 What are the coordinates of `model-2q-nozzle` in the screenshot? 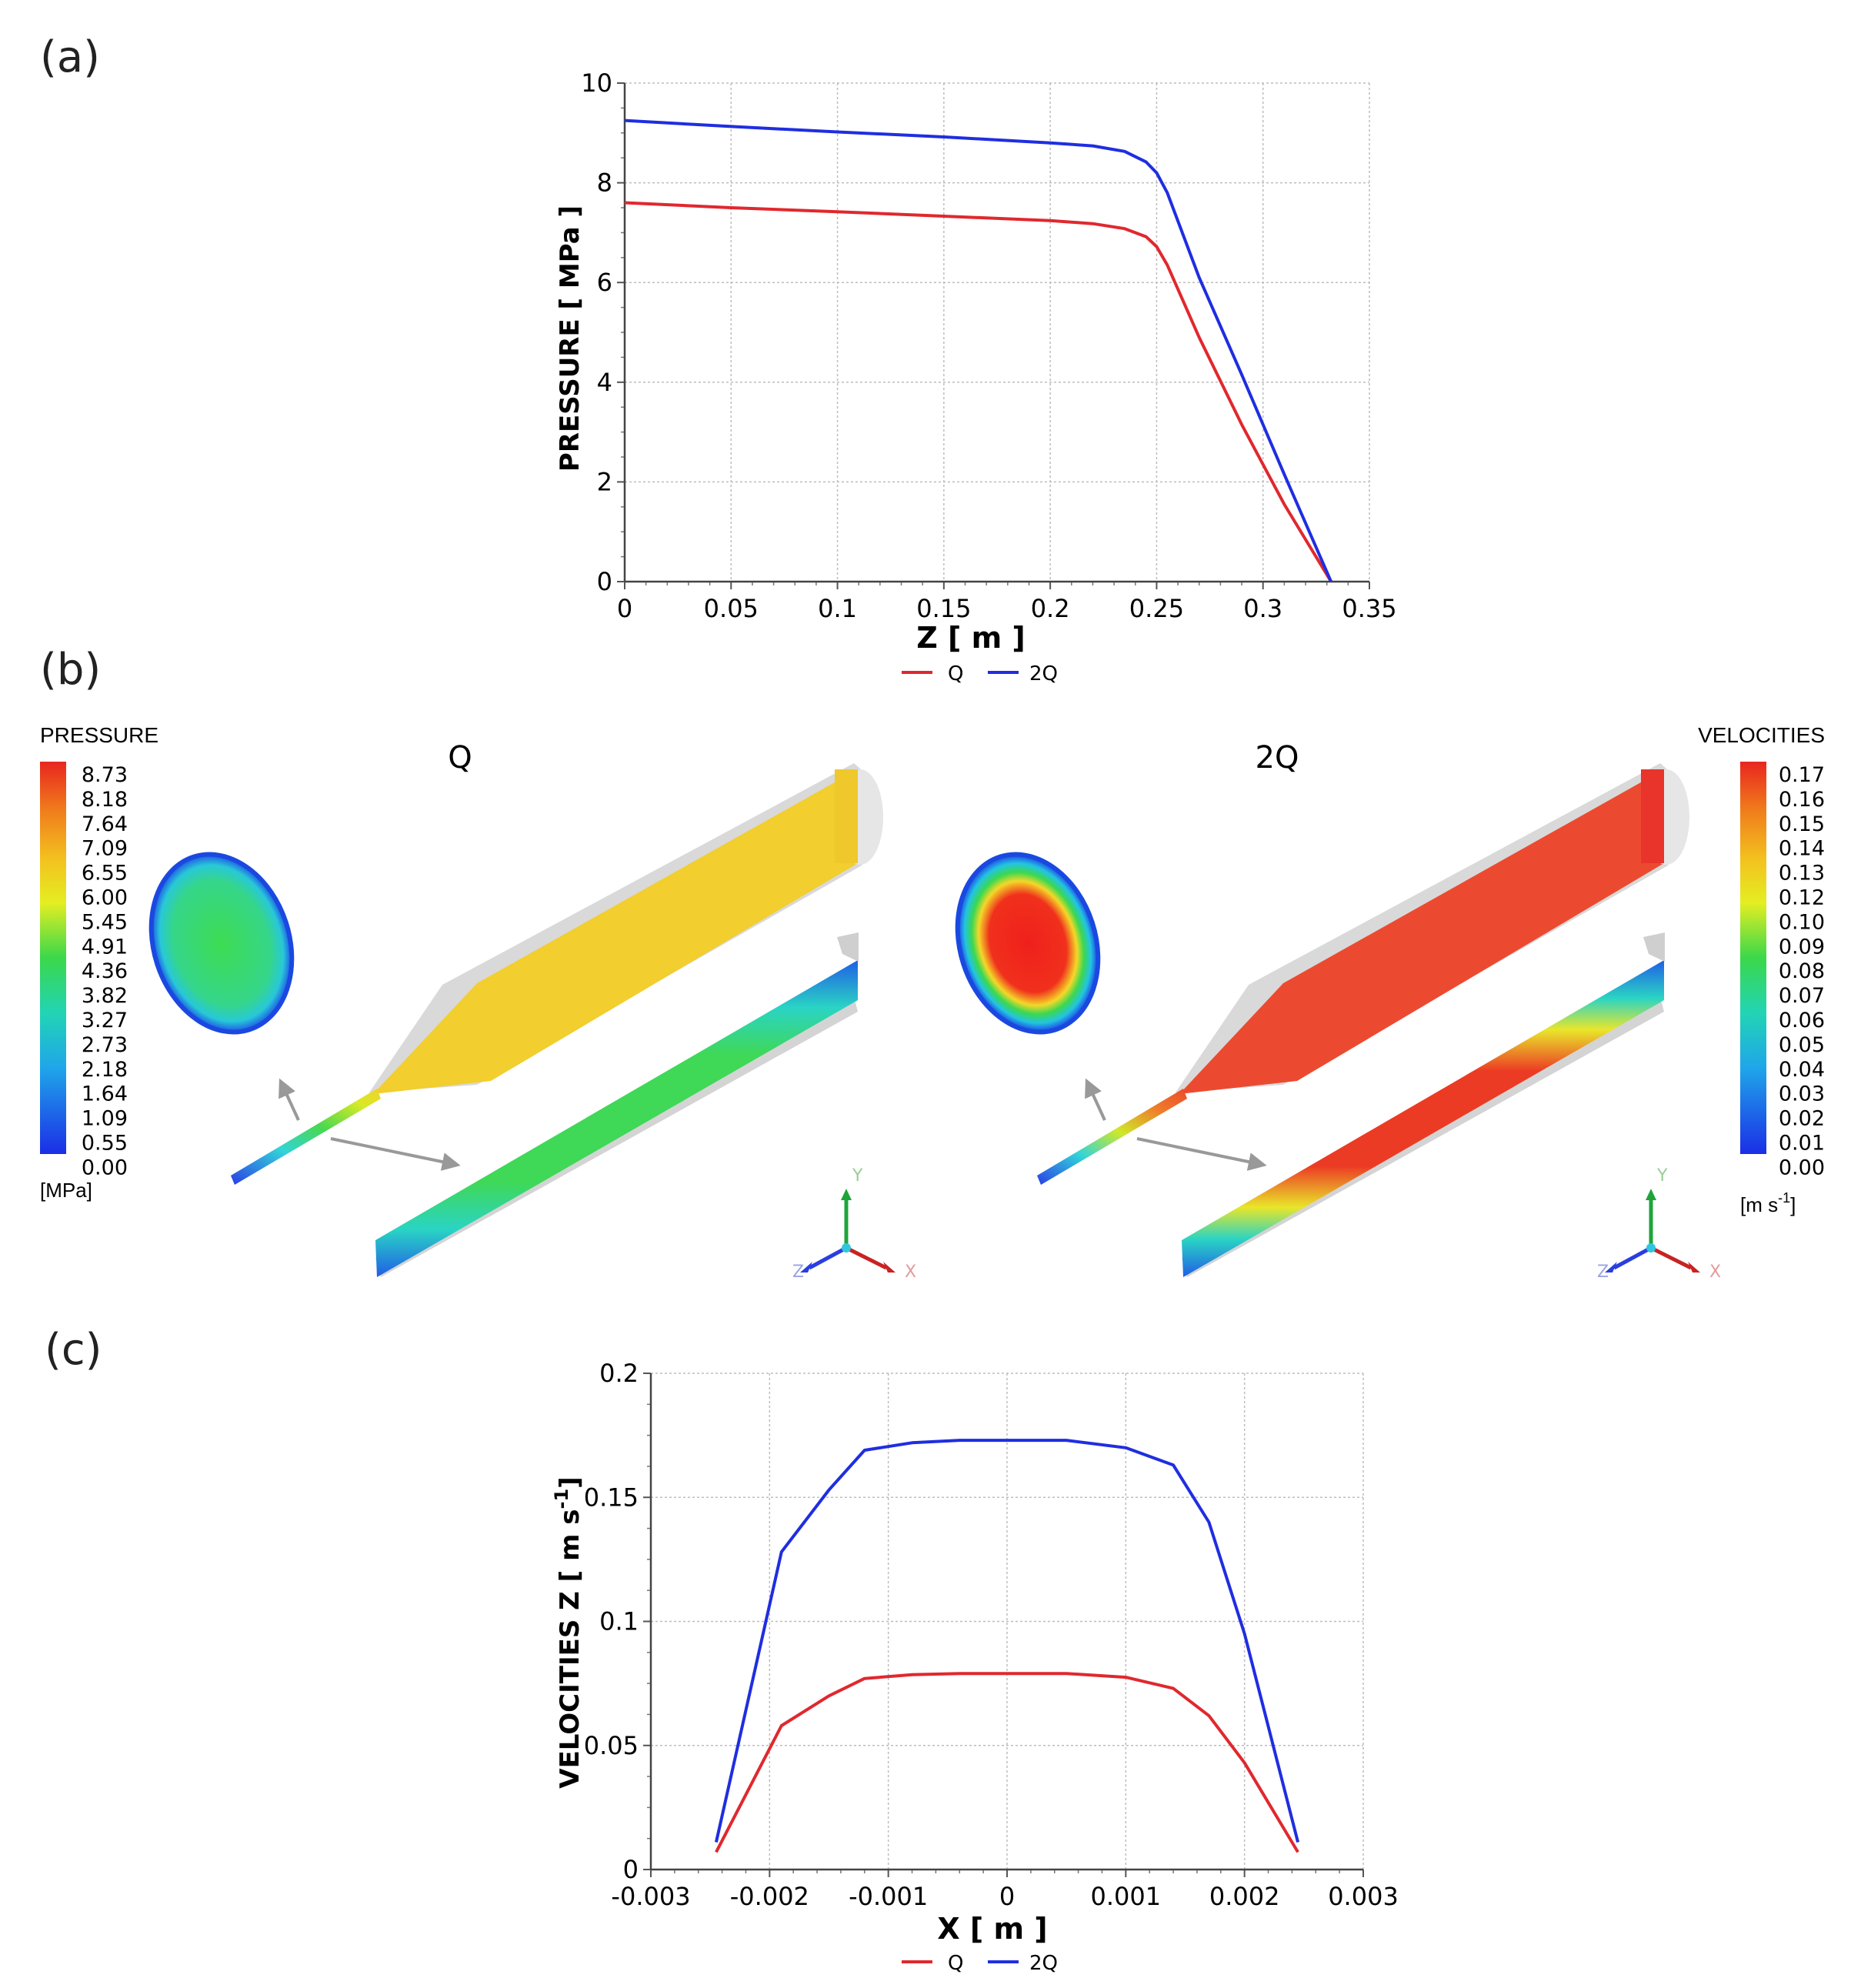 It's located at (1112, 1137).